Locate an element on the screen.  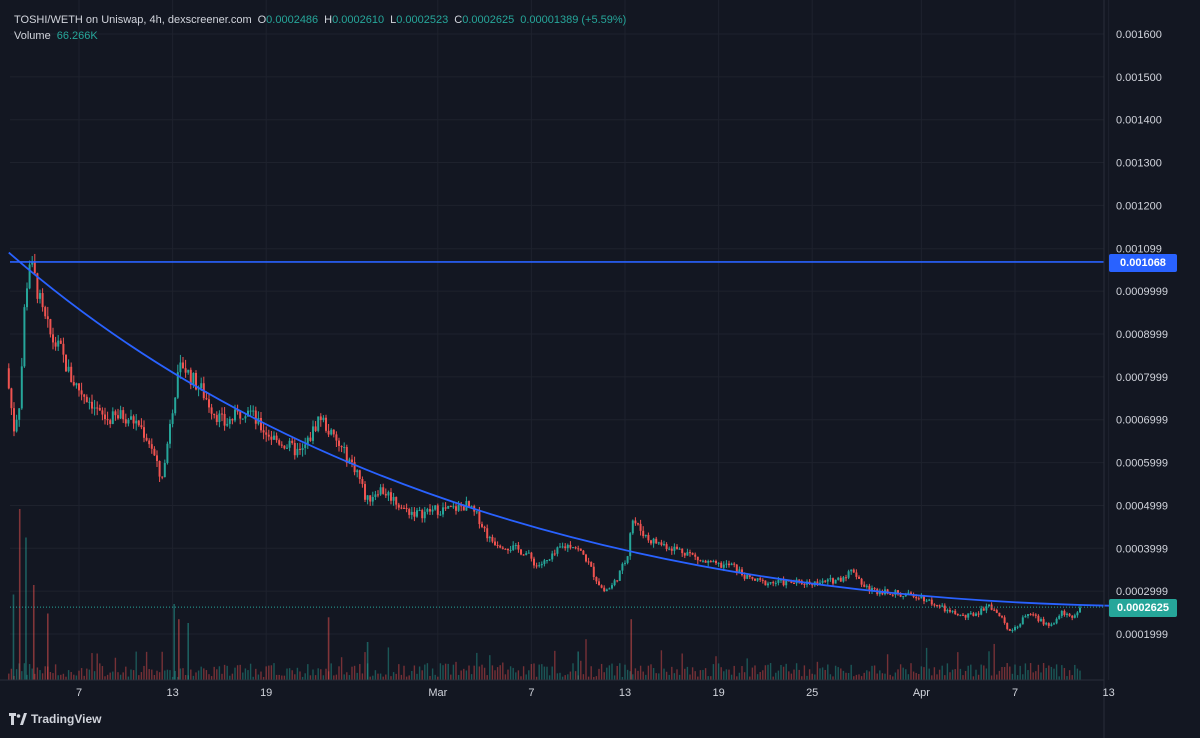
time-axis: 7 13 19 Mar 7 13 19 25 Apr 7 13 is located at coordinates (595, 693).